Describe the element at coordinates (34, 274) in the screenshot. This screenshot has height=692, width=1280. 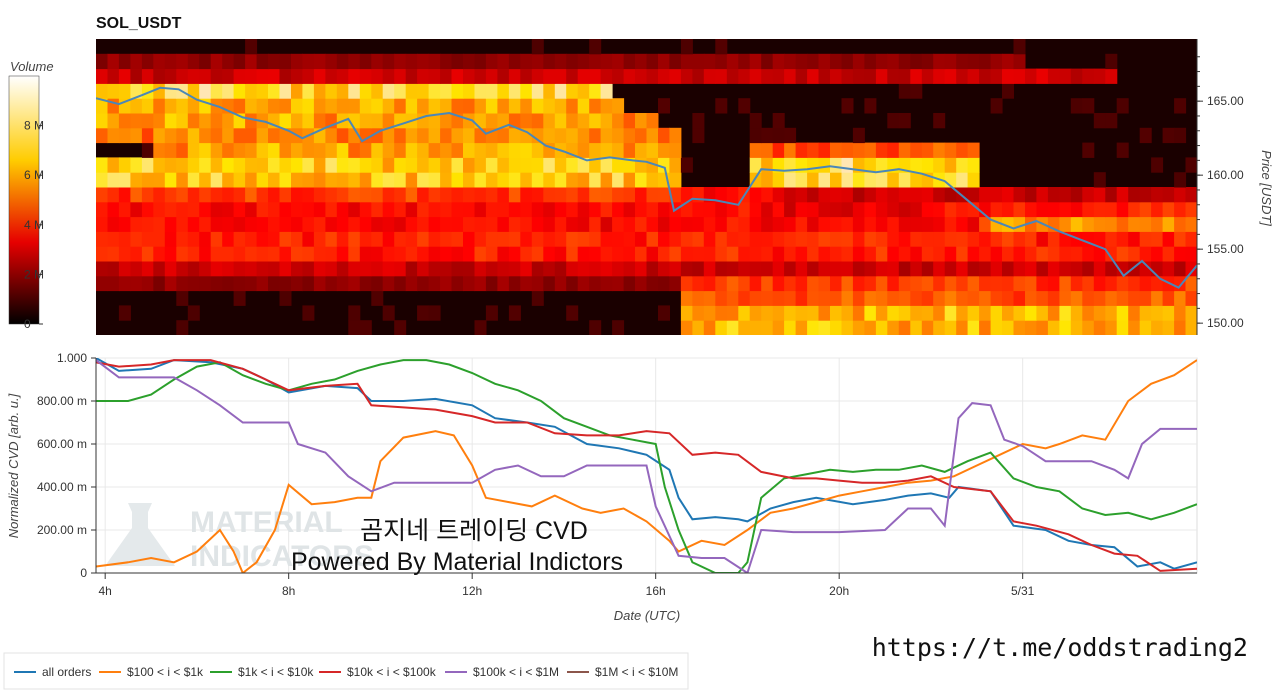
I see `colorbar-tick-label: 2 M` at that location.